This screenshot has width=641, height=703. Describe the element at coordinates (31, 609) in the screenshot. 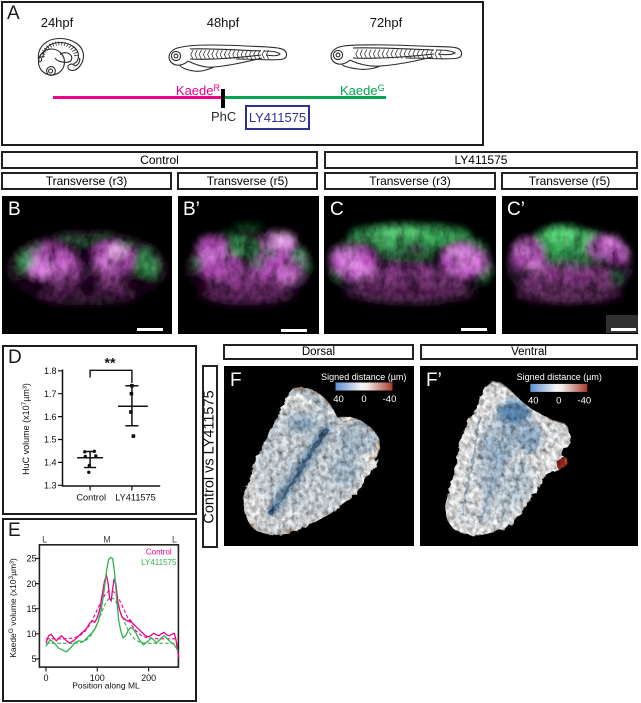

I see `svg-text: 15` at that location.